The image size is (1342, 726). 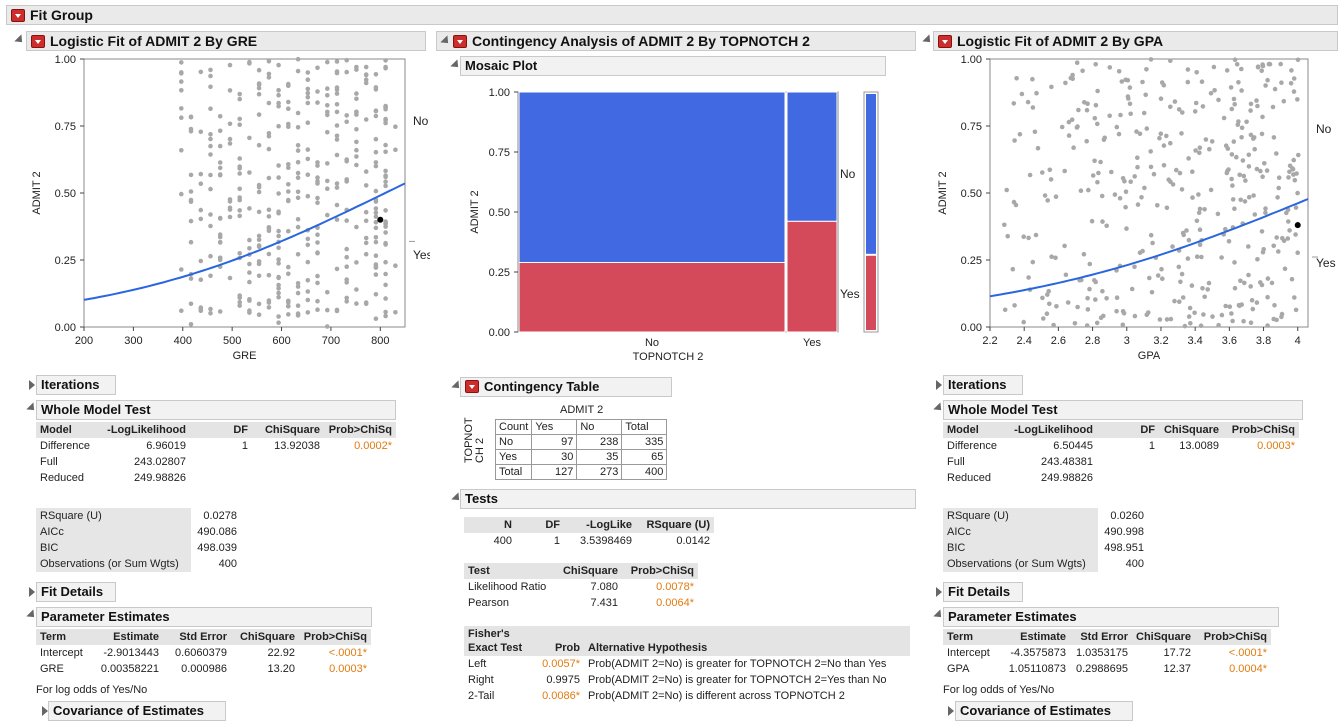 I want to click on gpa-parameter-estimates-header: Parameter Estimates, so click(x=1111, y=617).